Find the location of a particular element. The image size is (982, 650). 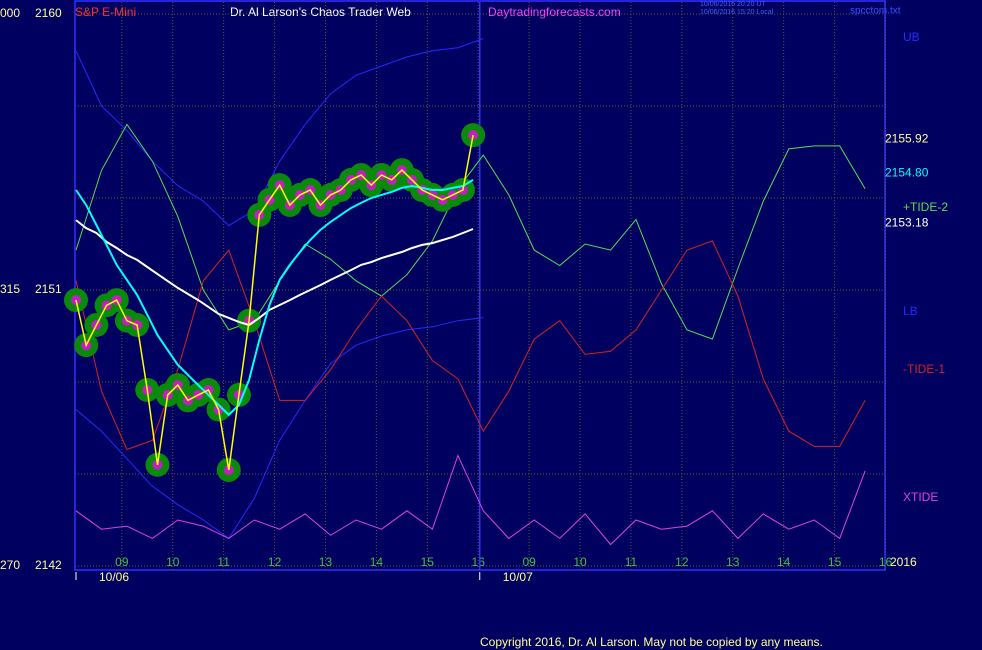

legend-label: UB is located at coordinates (911, 37).